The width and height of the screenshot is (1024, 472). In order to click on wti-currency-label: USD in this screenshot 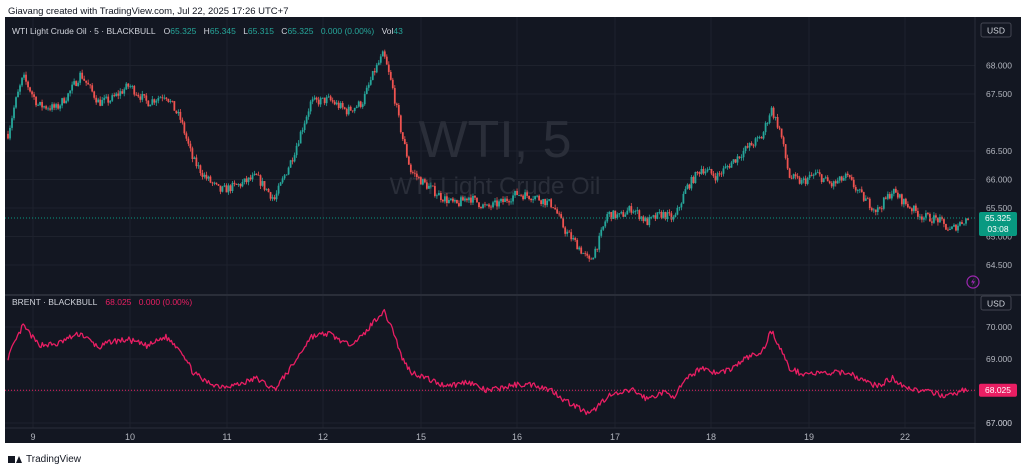, I will do `click(996, 31)`.